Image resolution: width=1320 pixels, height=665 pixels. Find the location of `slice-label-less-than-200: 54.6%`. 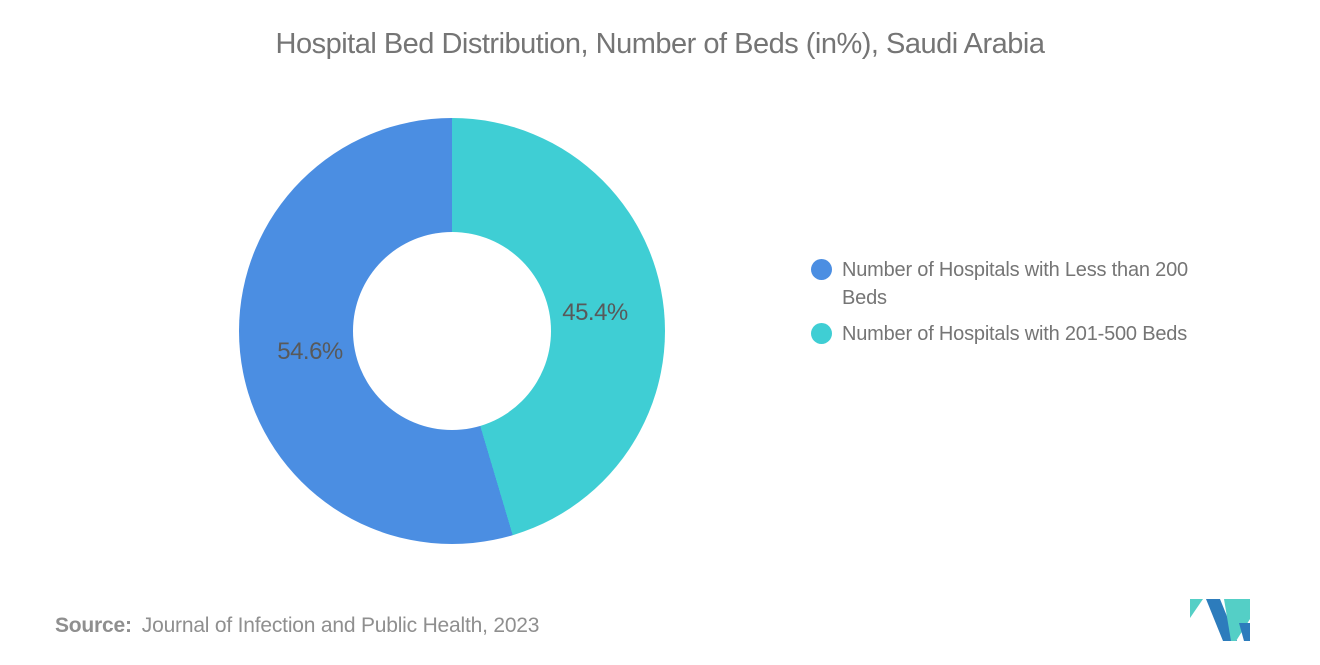

slice-label-less-than-200: 54.6% is located at coordinates (310, 351).